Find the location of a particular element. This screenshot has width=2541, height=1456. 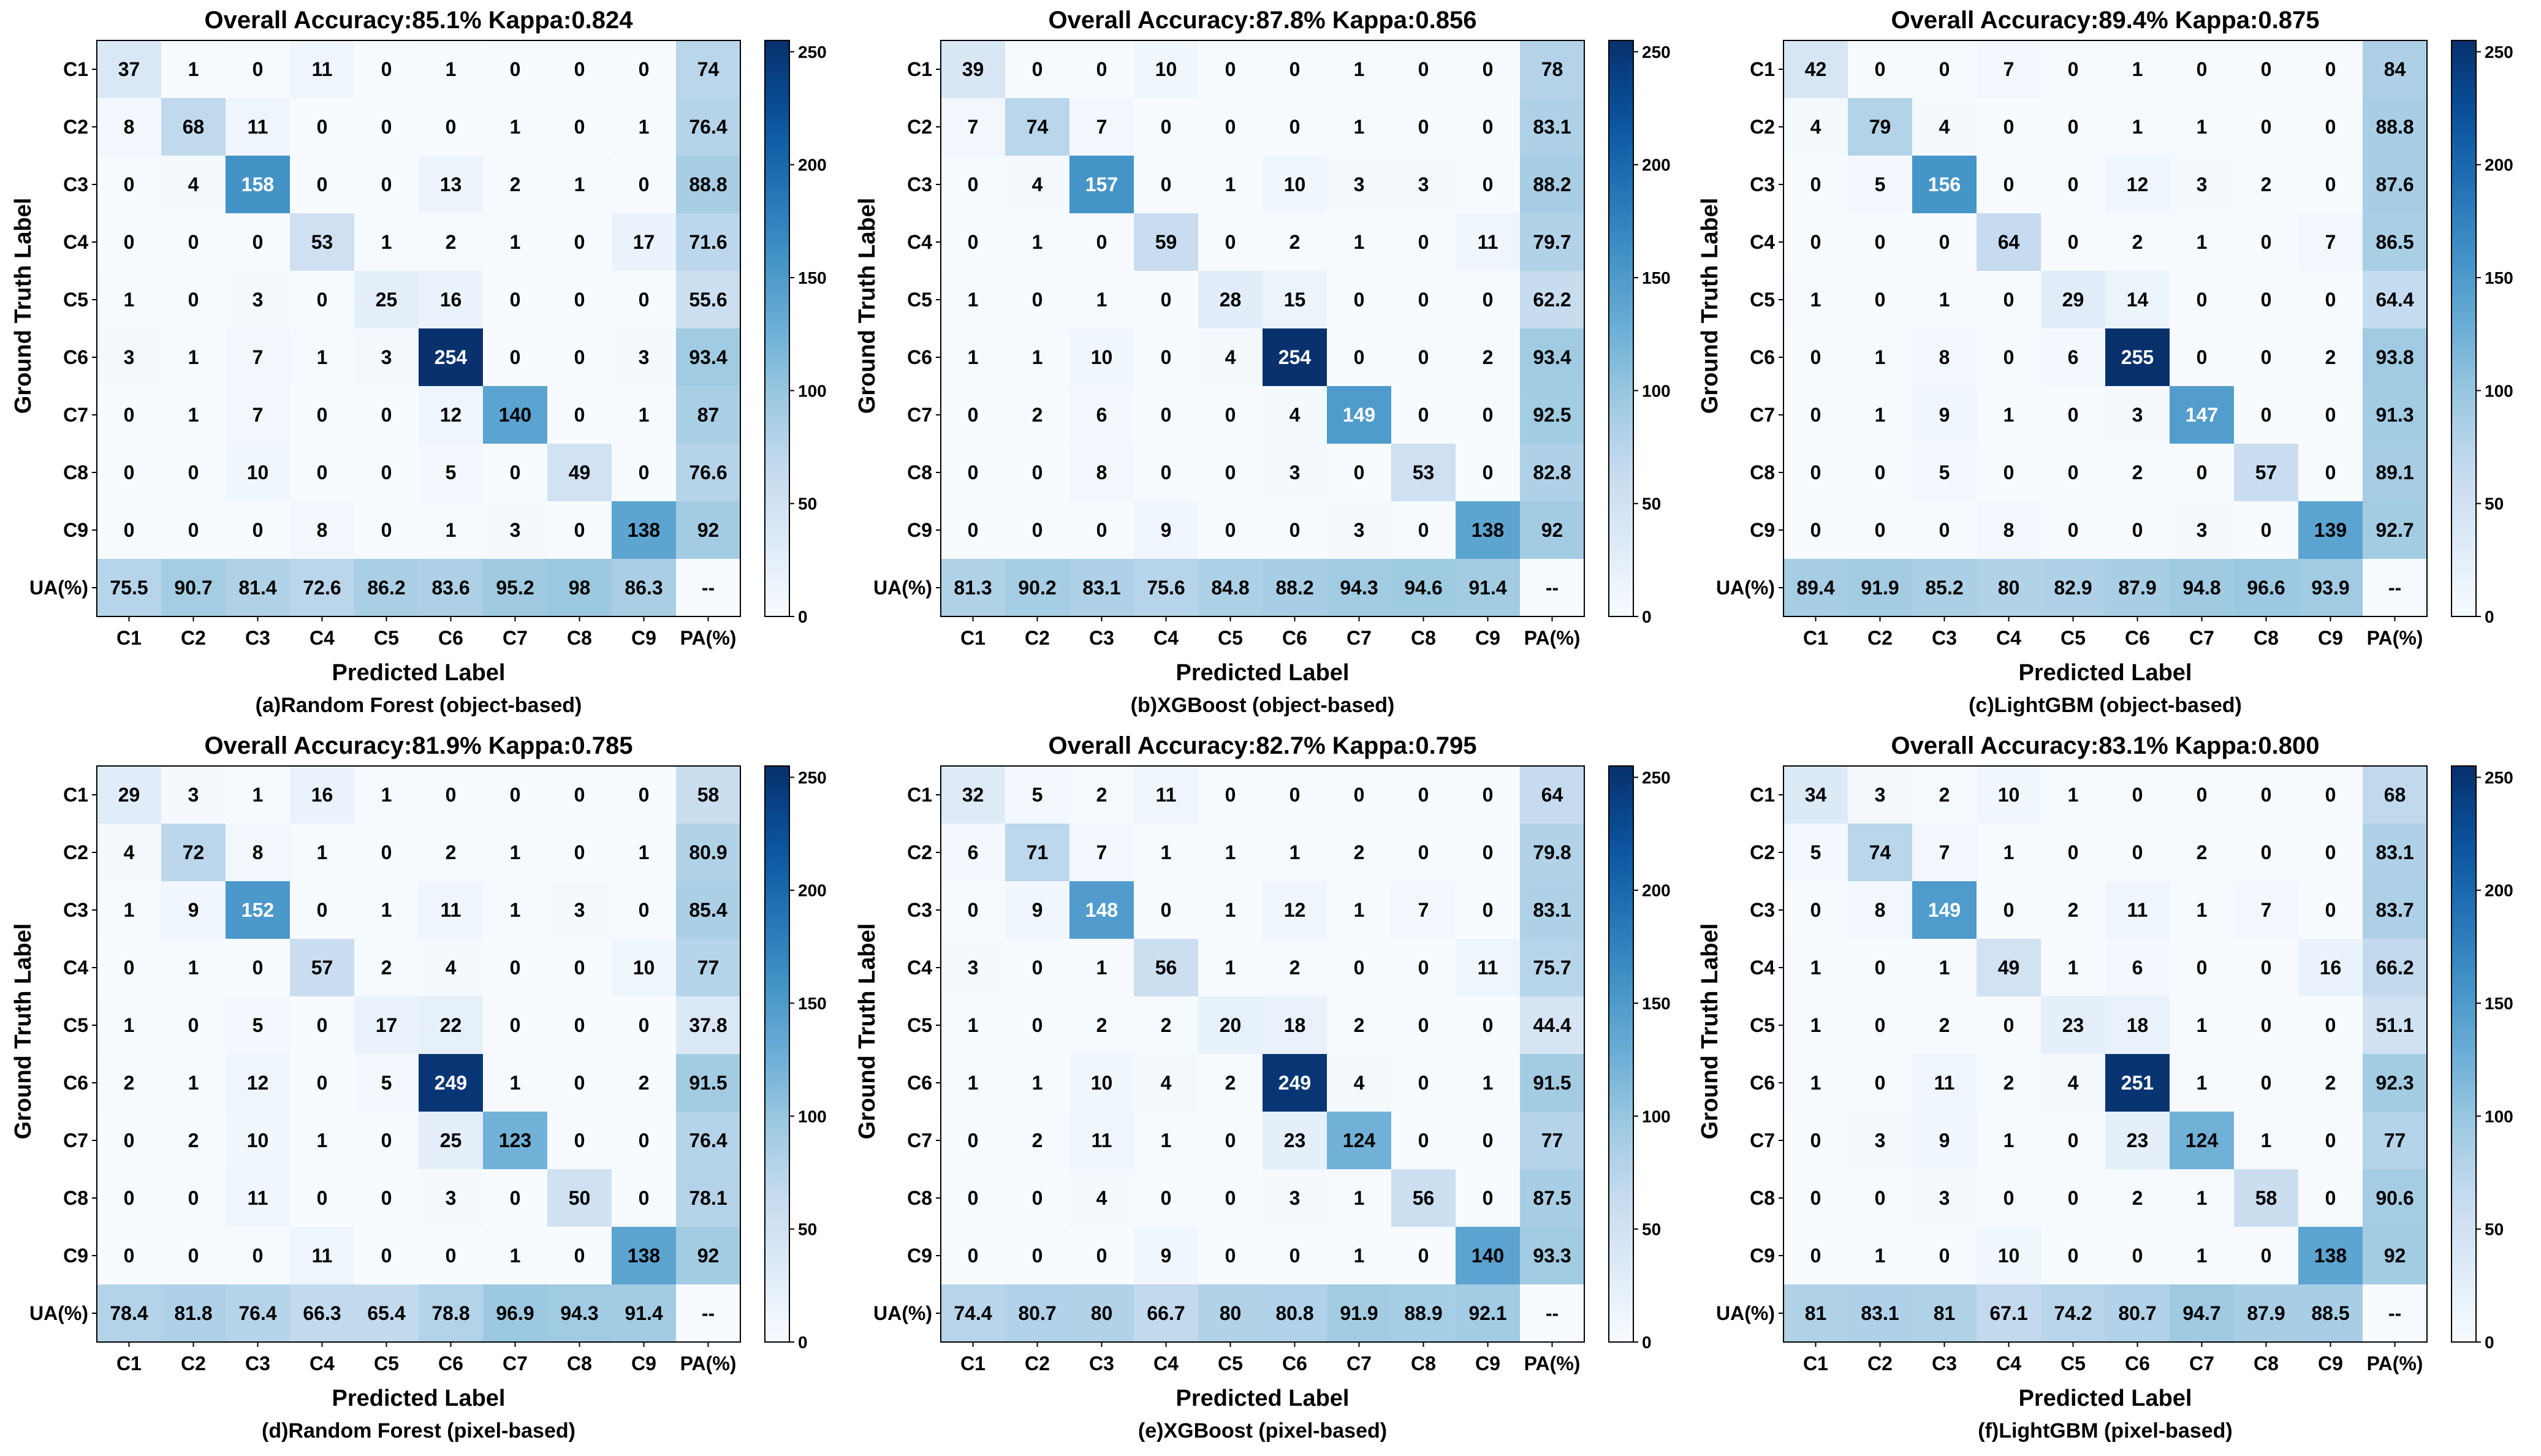

heatmap-frame is located at coordinates (2105, 1054).